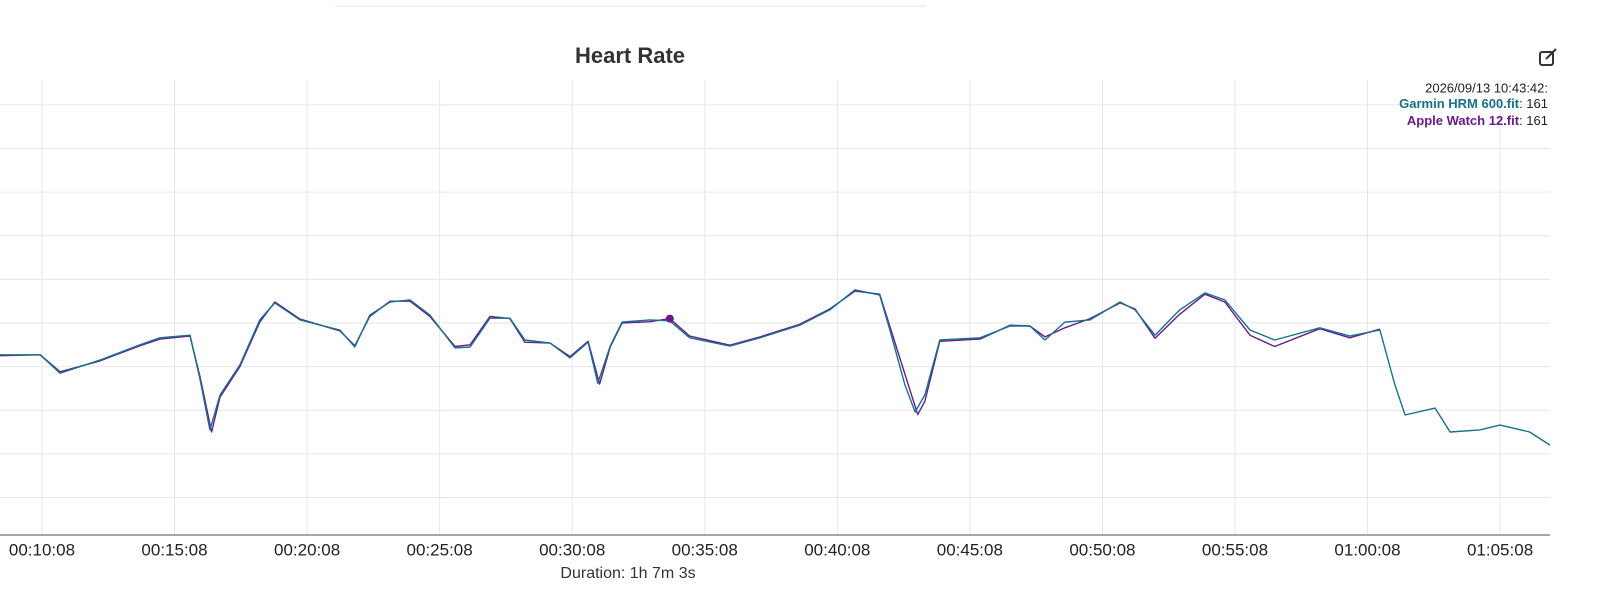 The height and width of the screenshot is (613, 1600). I want to click on x-tick-label: 01:00:08, so click(1367, 549).